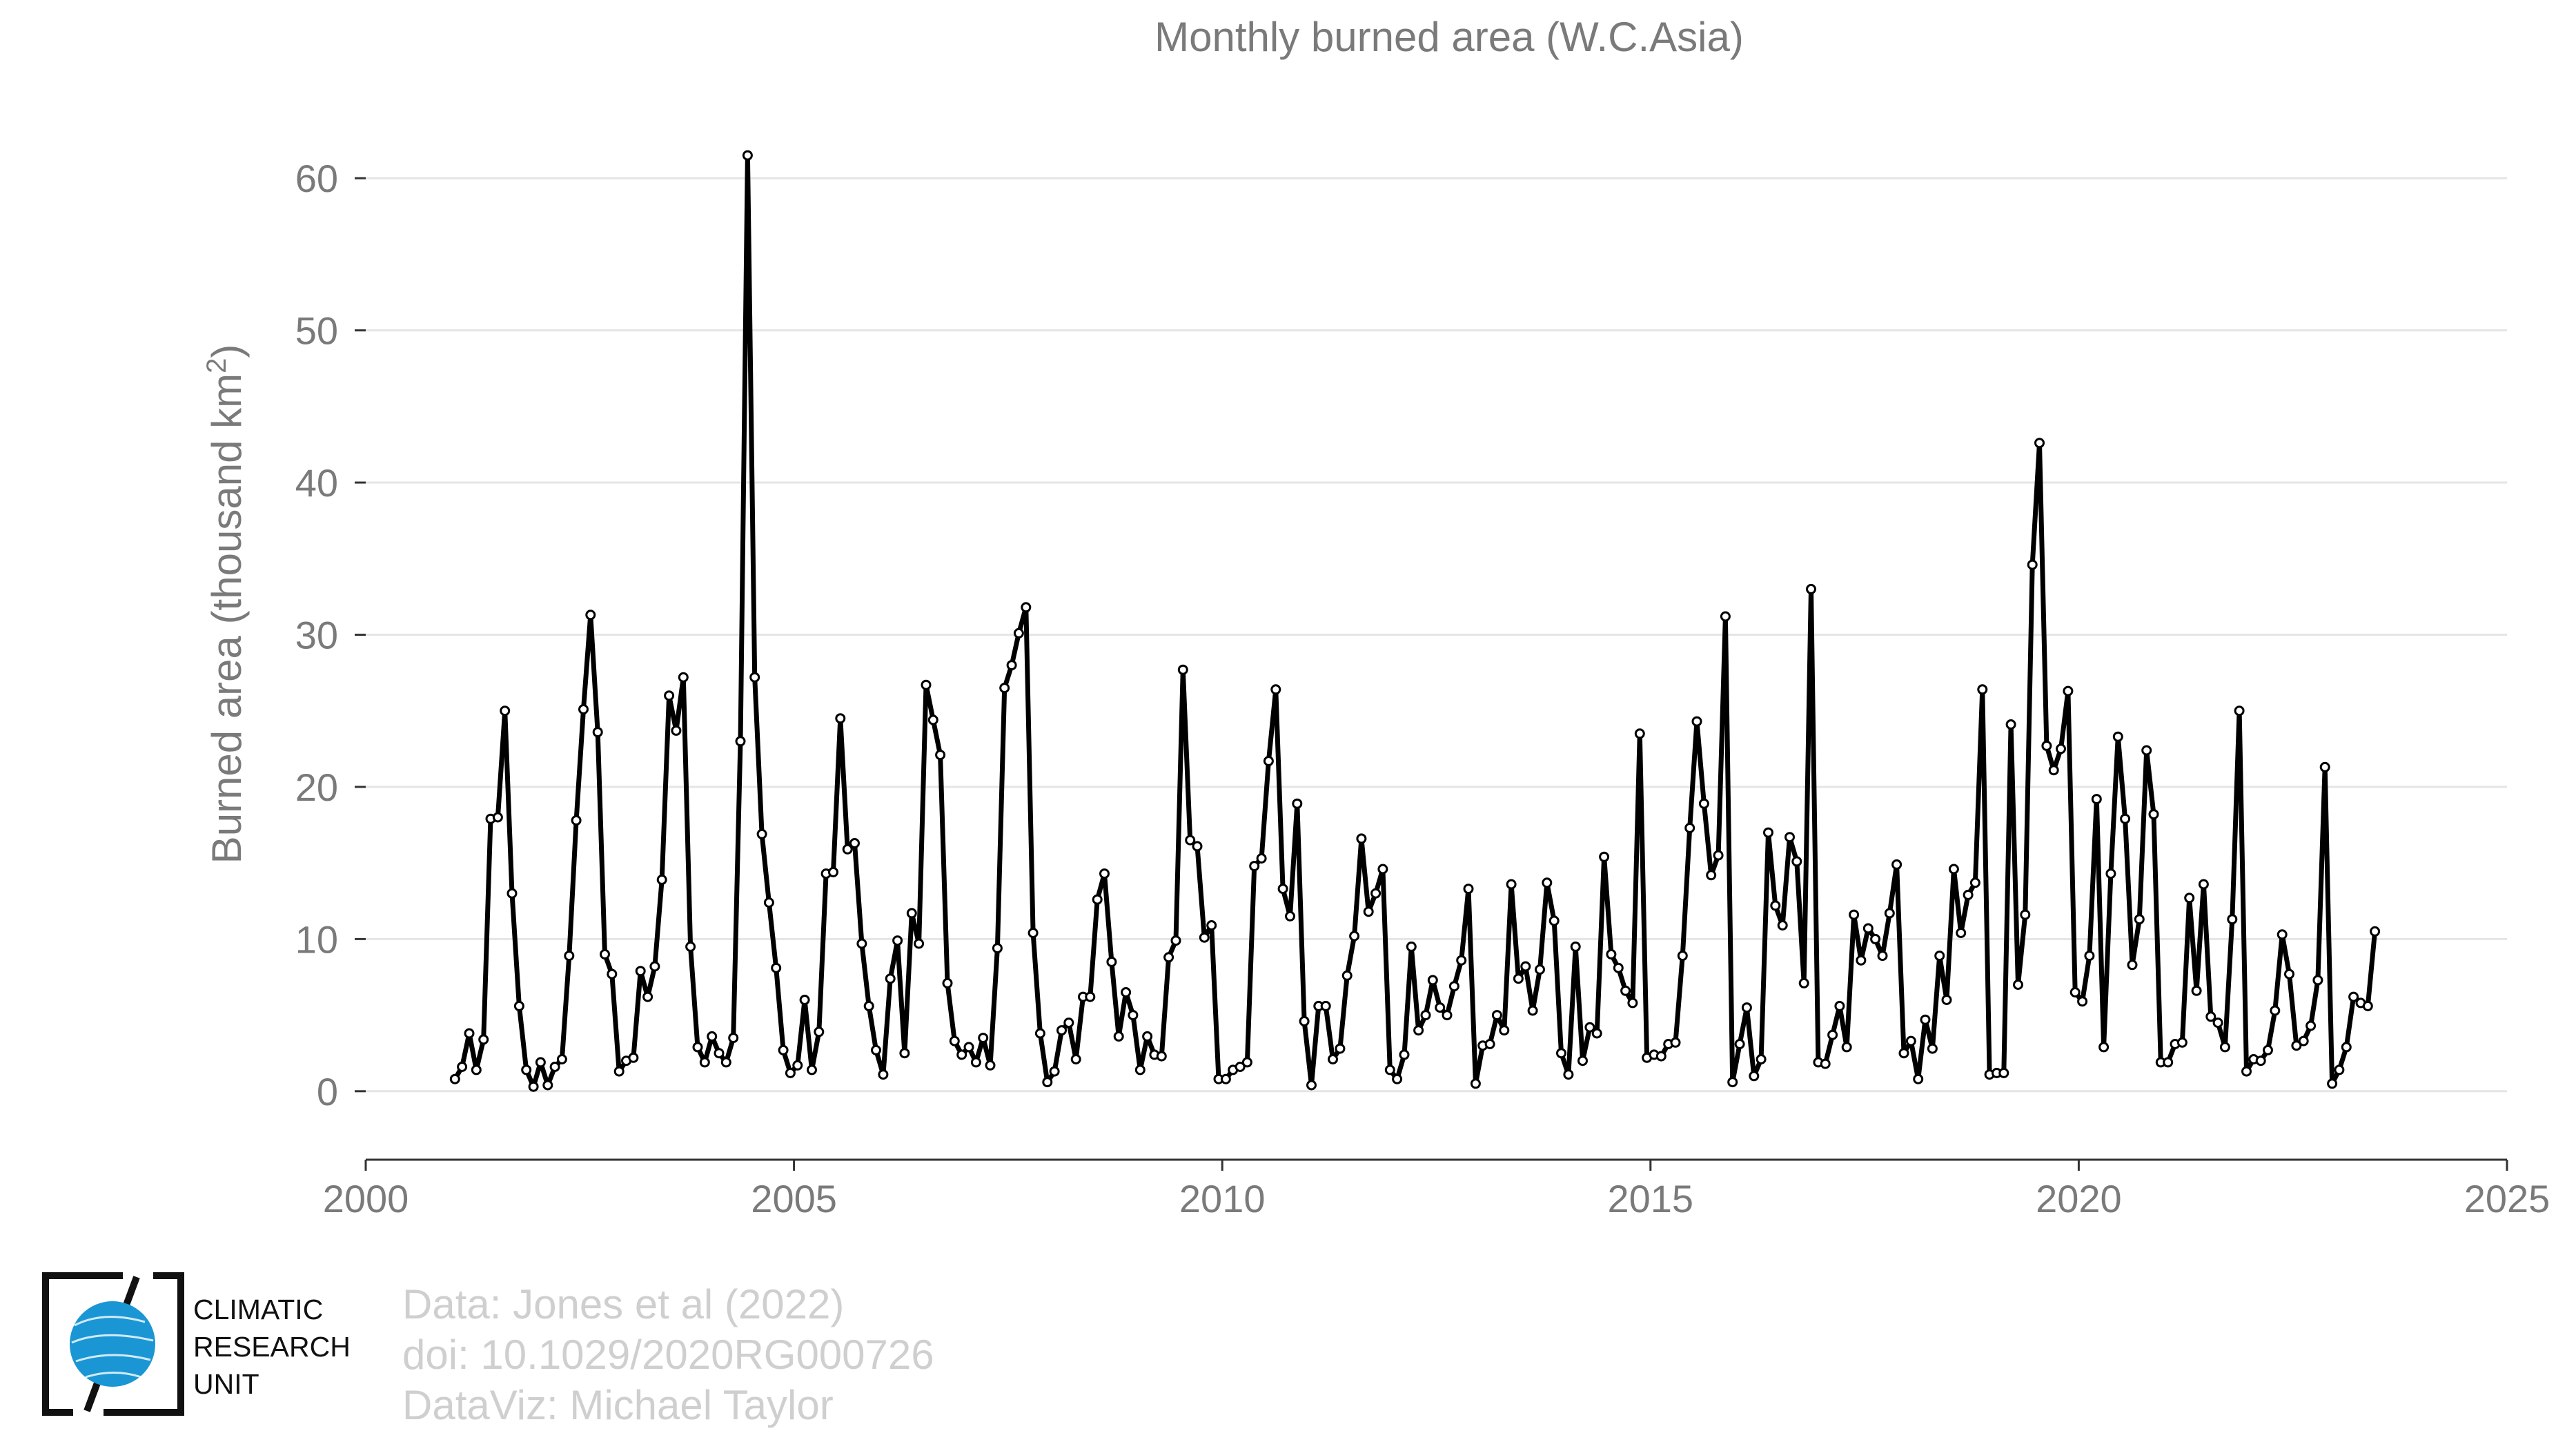 The image size is (2576, 1451). What do you see at coordinates (112, 1344) in the screenshot?
I see `globe-disc` at bounding box center [112, 1344].